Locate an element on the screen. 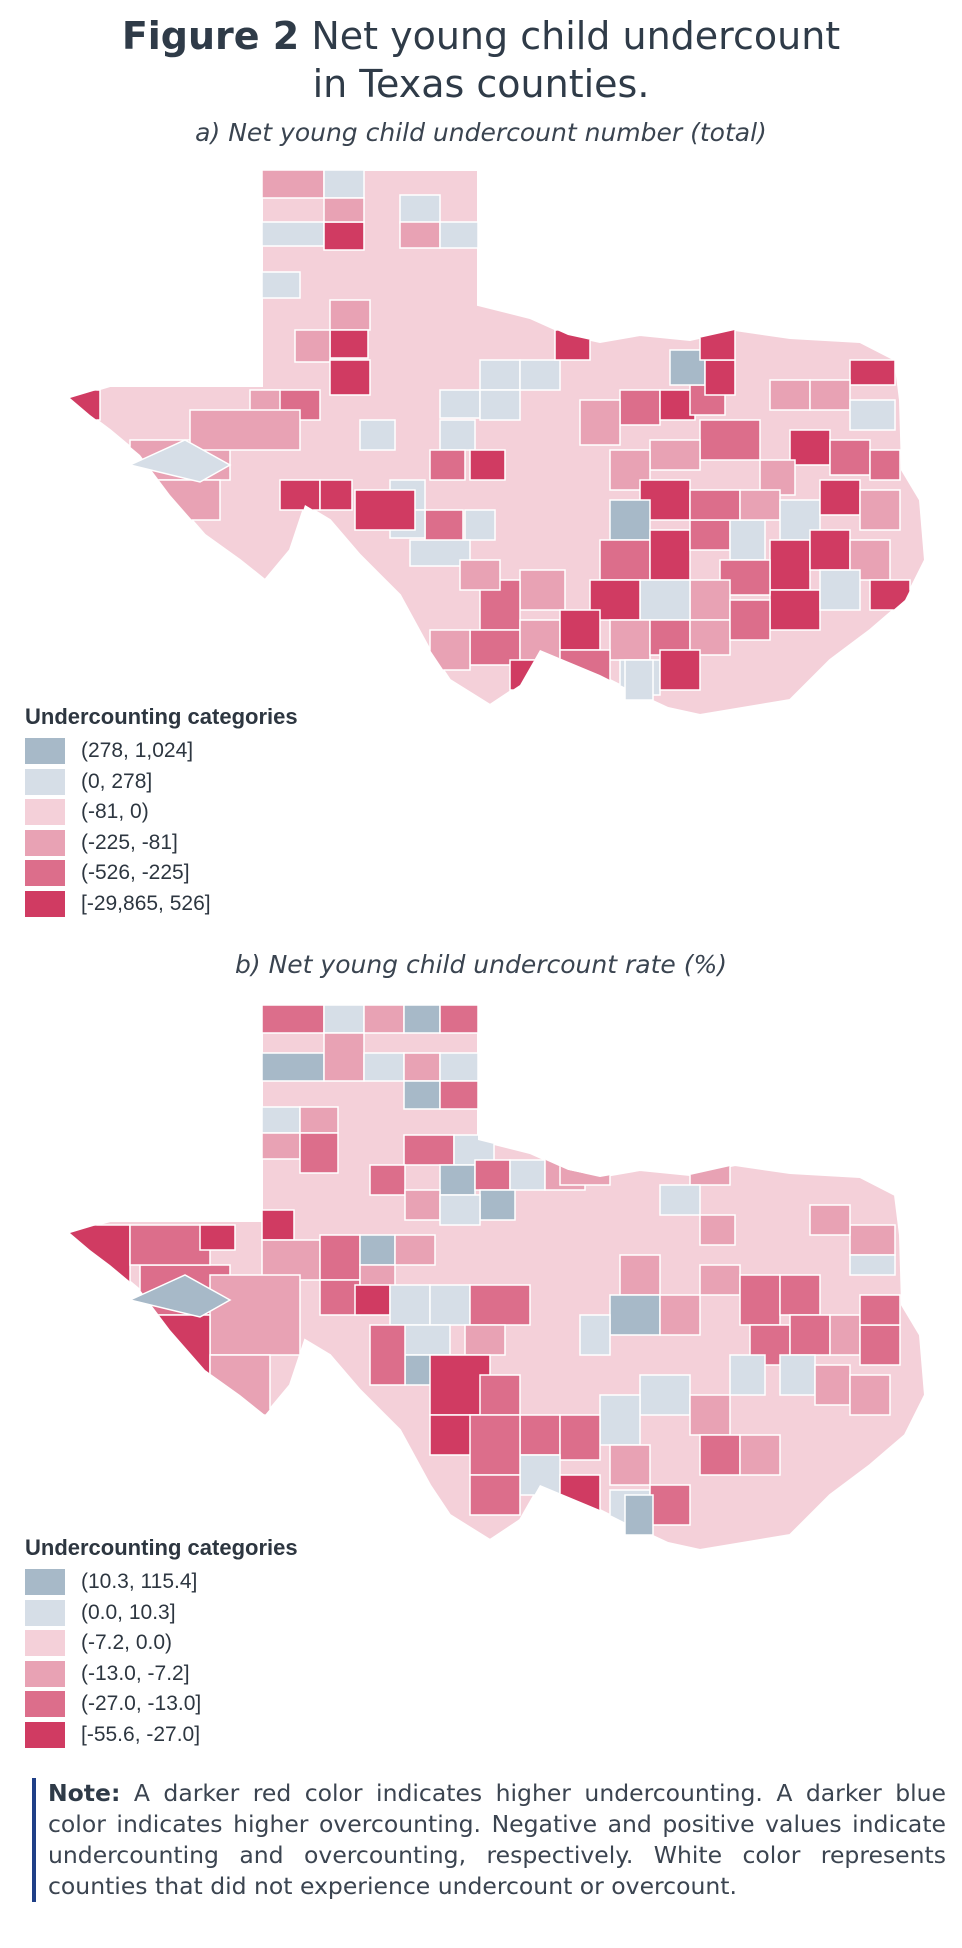  legend-label: [-55.6, -27.0] is located at coordinates (141, 1734).